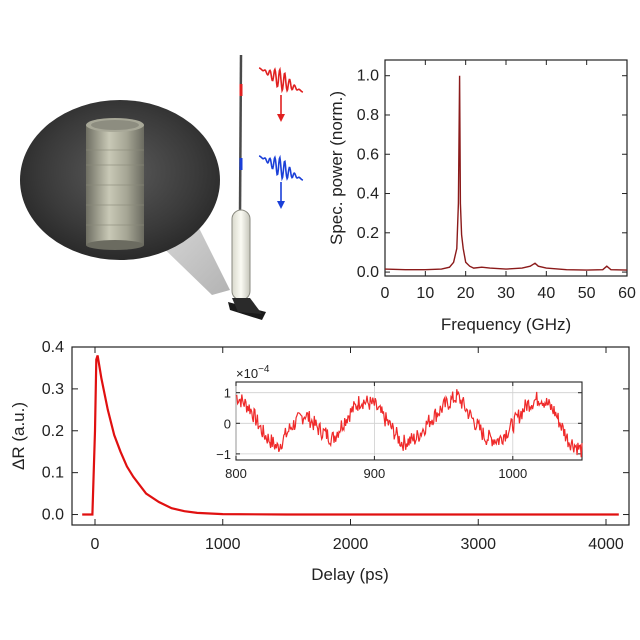 This screenshot has width=640, height=640. I want to click on reflectivity-x-tick-label: 1000, so click(223, 544).